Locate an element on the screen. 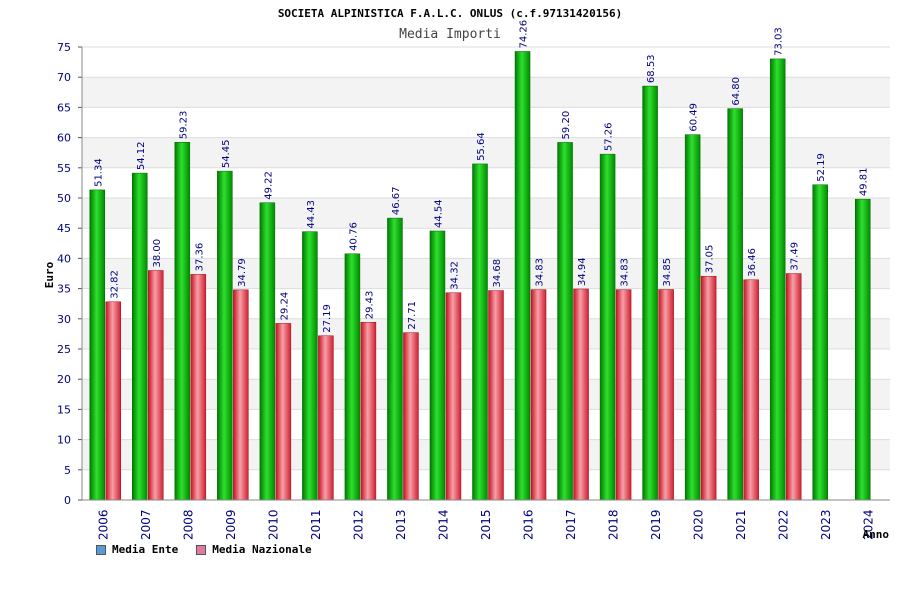 The image size is (900, 600). bar-media-nazionale-2010 is located at coordinates (283, 412).